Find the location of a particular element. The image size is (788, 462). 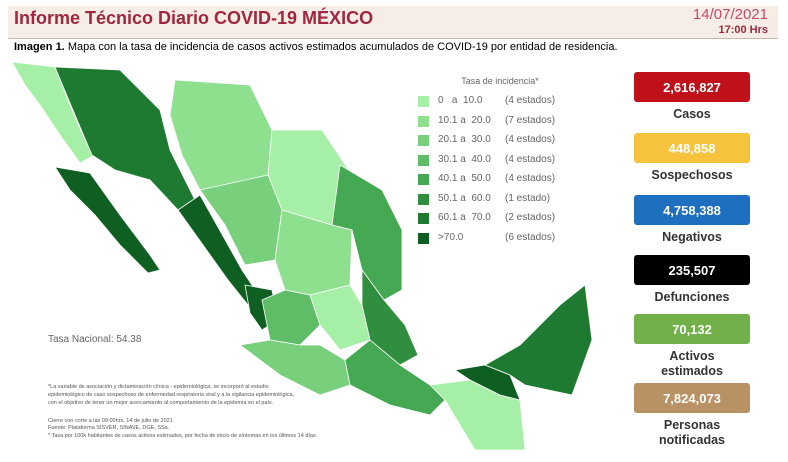

header-band is located at coordinates (393, 22).